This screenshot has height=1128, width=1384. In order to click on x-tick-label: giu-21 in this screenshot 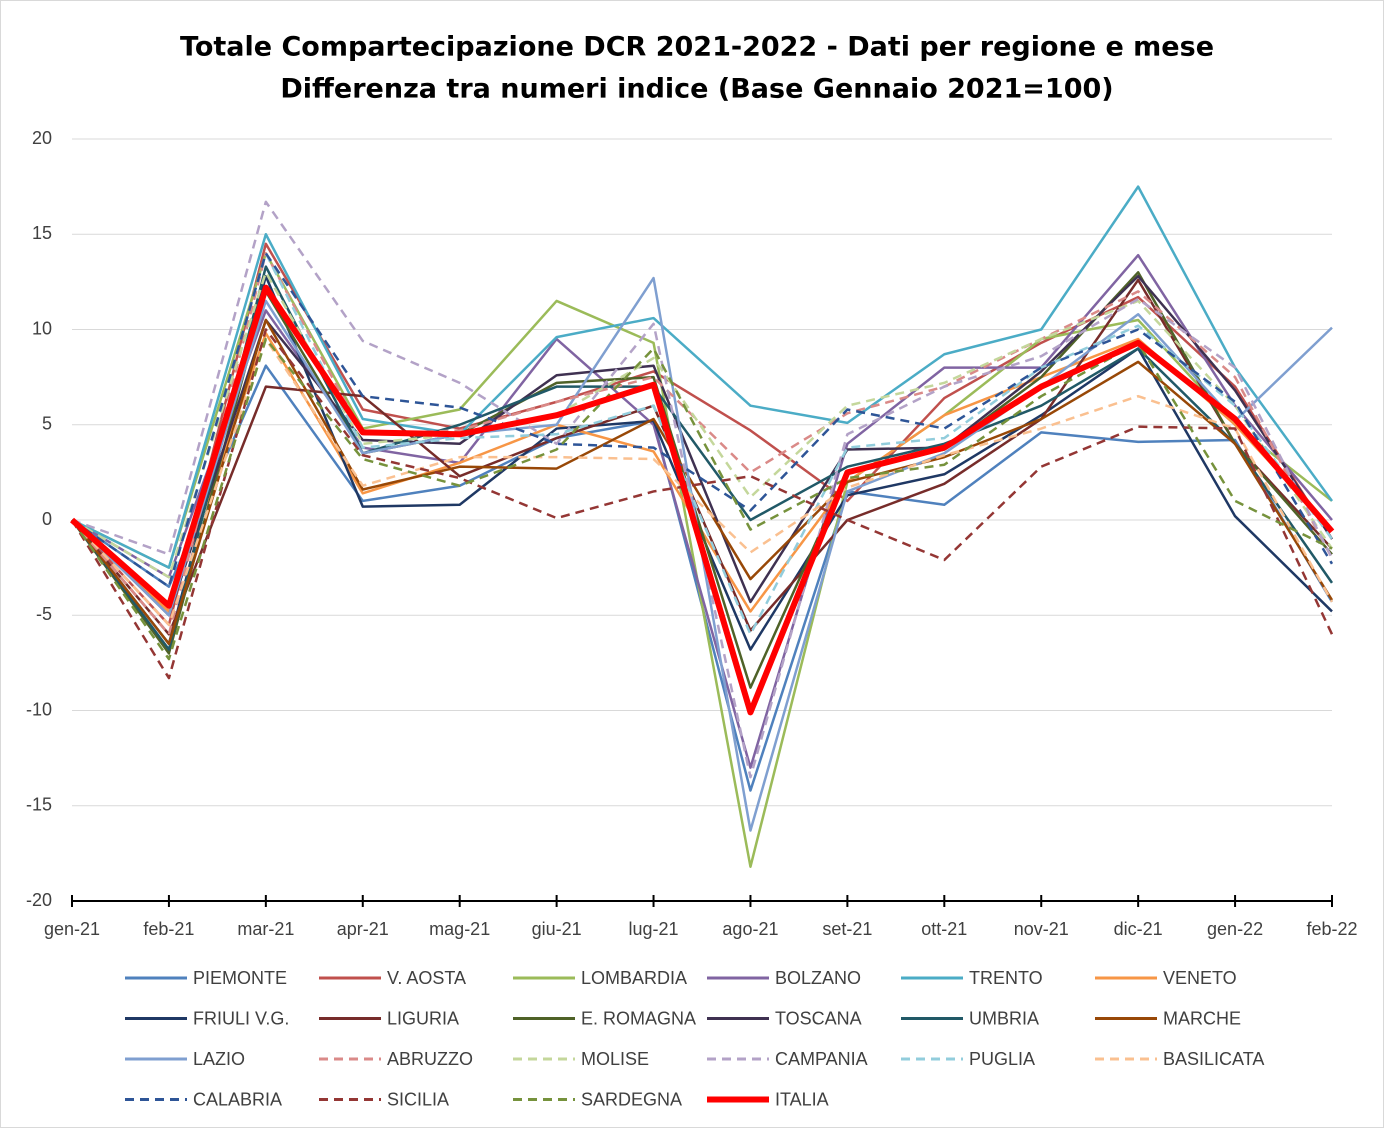, I will do `click(557, 929)`.